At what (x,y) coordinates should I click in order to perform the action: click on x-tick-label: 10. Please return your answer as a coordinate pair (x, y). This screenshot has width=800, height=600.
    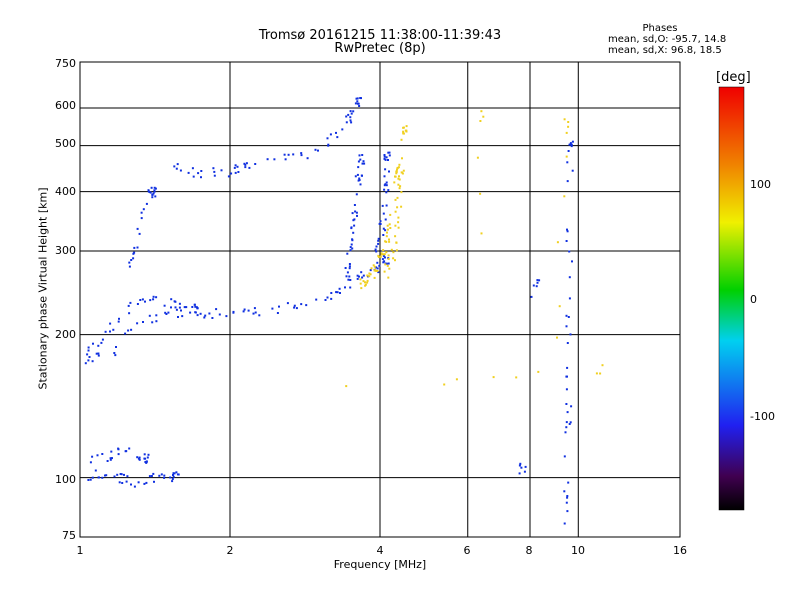
    Looking at the image, I should click on (578, 550).